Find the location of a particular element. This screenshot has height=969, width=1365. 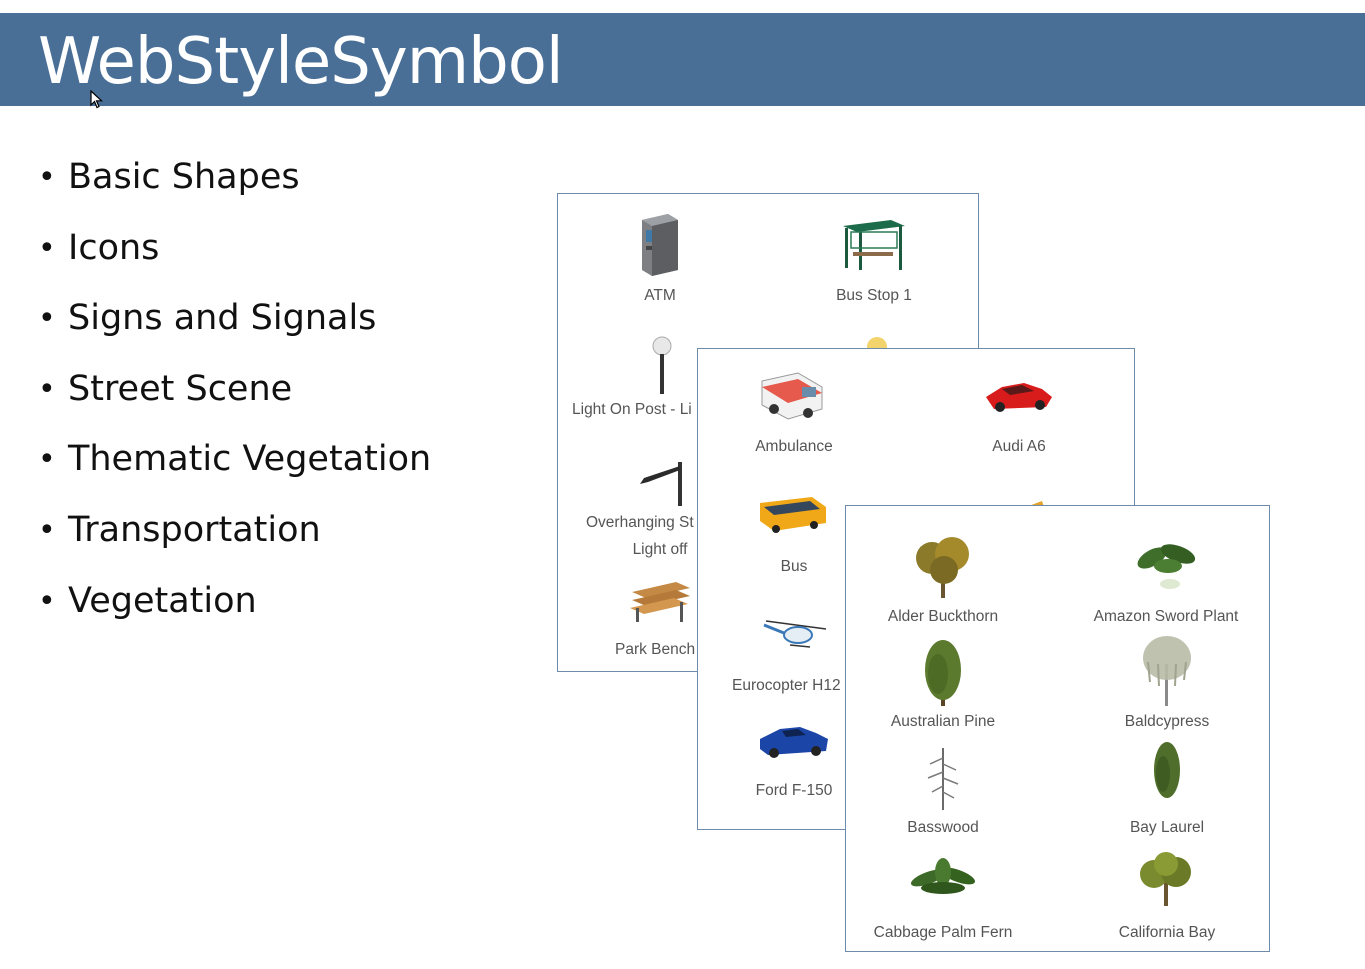

gallery-item-label: Alder Buckthorn is located at coordinates (943, 616).